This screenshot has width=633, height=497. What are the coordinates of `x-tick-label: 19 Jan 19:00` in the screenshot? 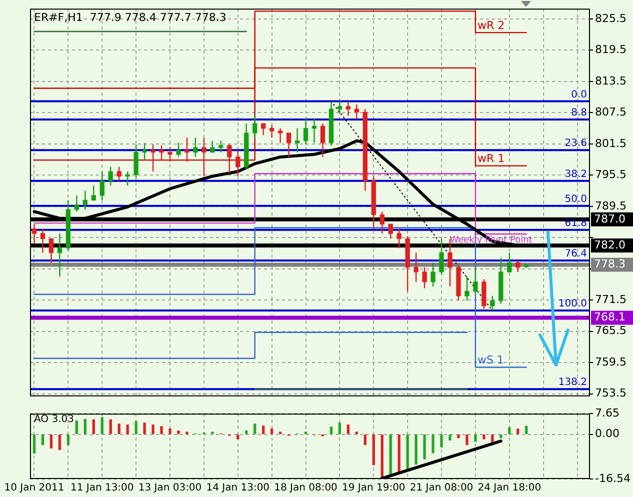 It's located at (374, 488).